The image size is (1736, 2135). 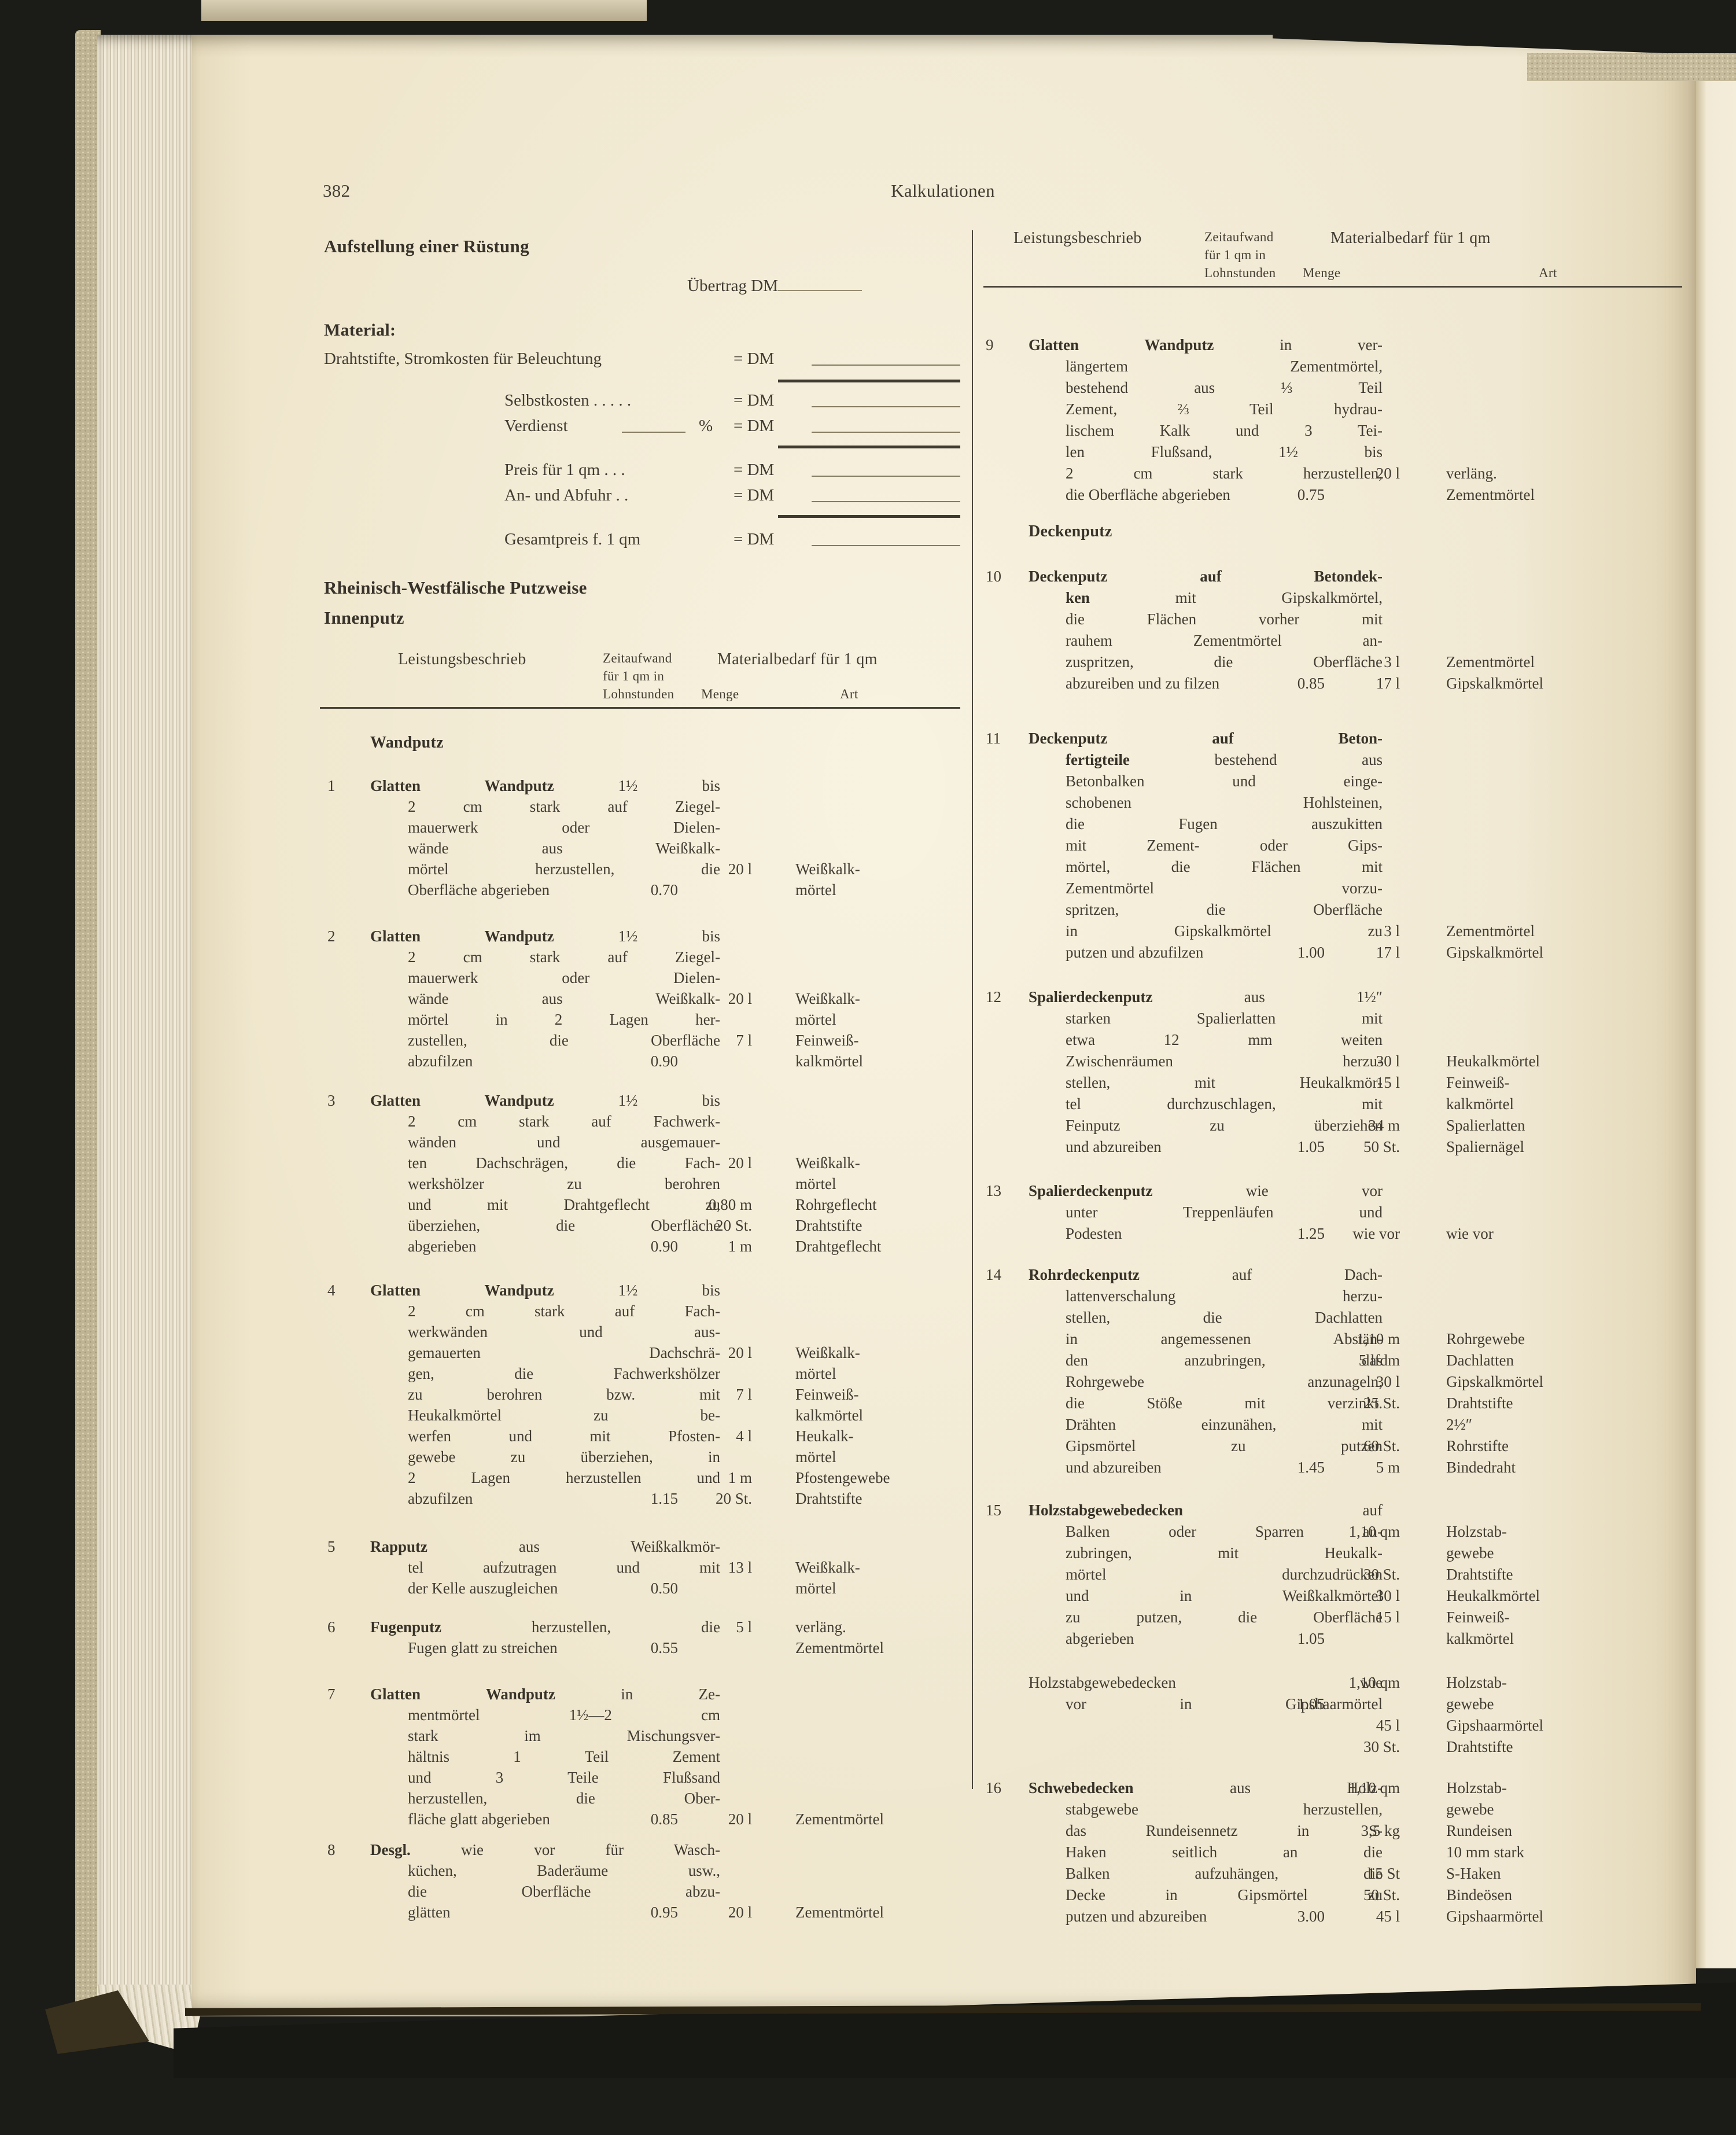 I want to click on item-text: gewebe zu überziehen, in, so click(x=564, y=1457).